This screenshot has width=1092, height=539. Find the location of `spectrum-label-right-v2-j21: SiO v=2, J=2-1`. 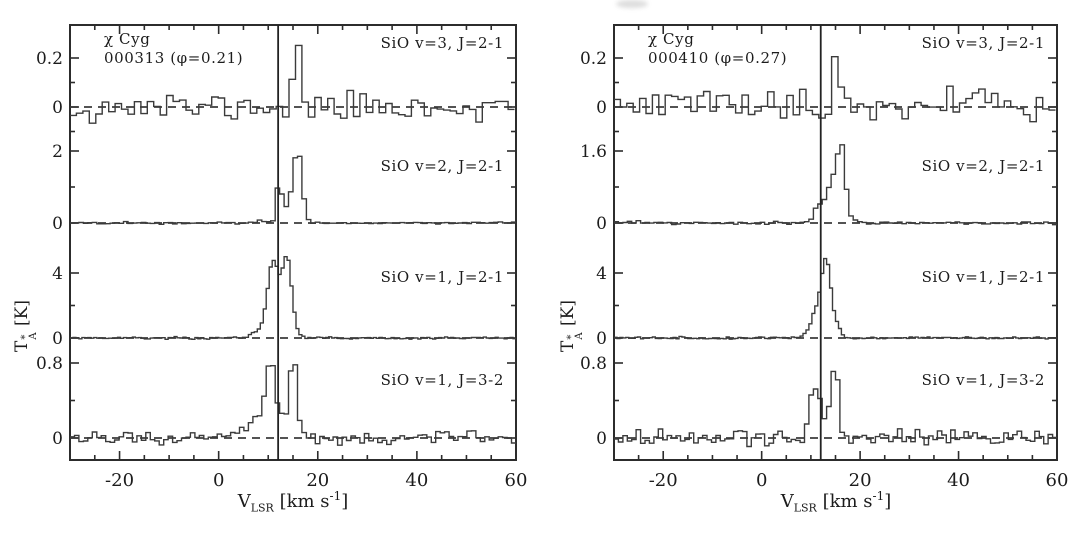

spectrum-label-right-v2-j21: SiO v=2, J=2-1 is located at coordinates (983, 166).